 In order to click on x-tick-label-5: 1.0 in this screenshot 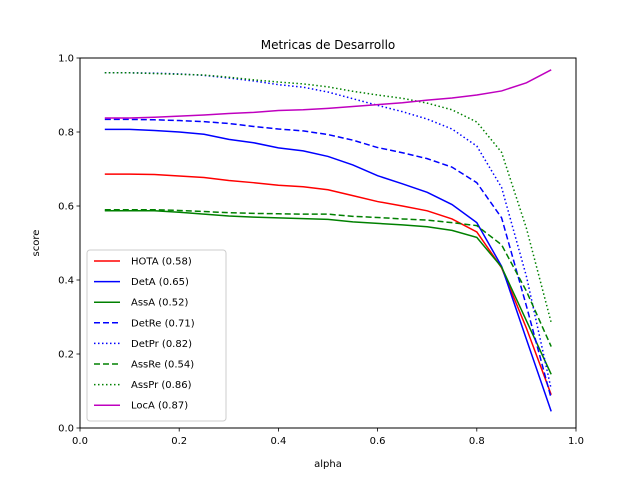, I will do `click(576, 441)`.